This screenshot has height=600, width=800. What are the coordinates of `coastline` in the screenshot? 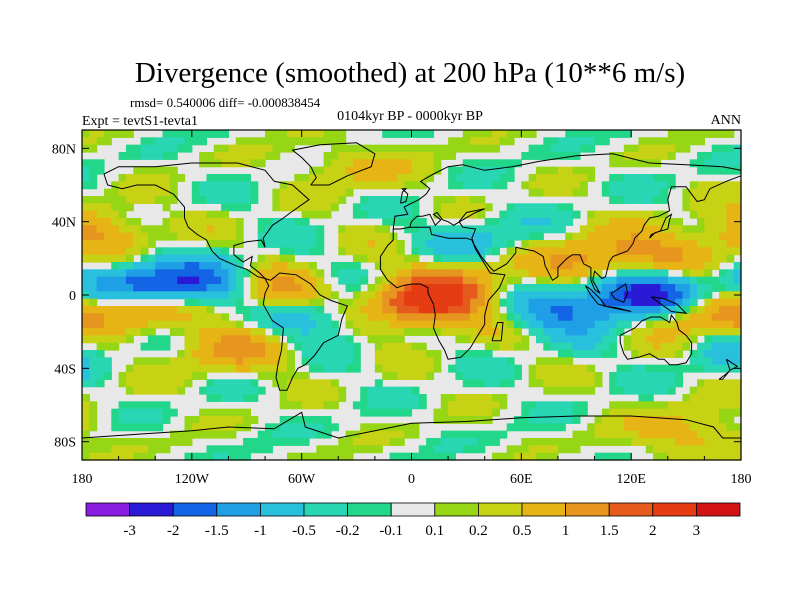 It's located at (617, 308).